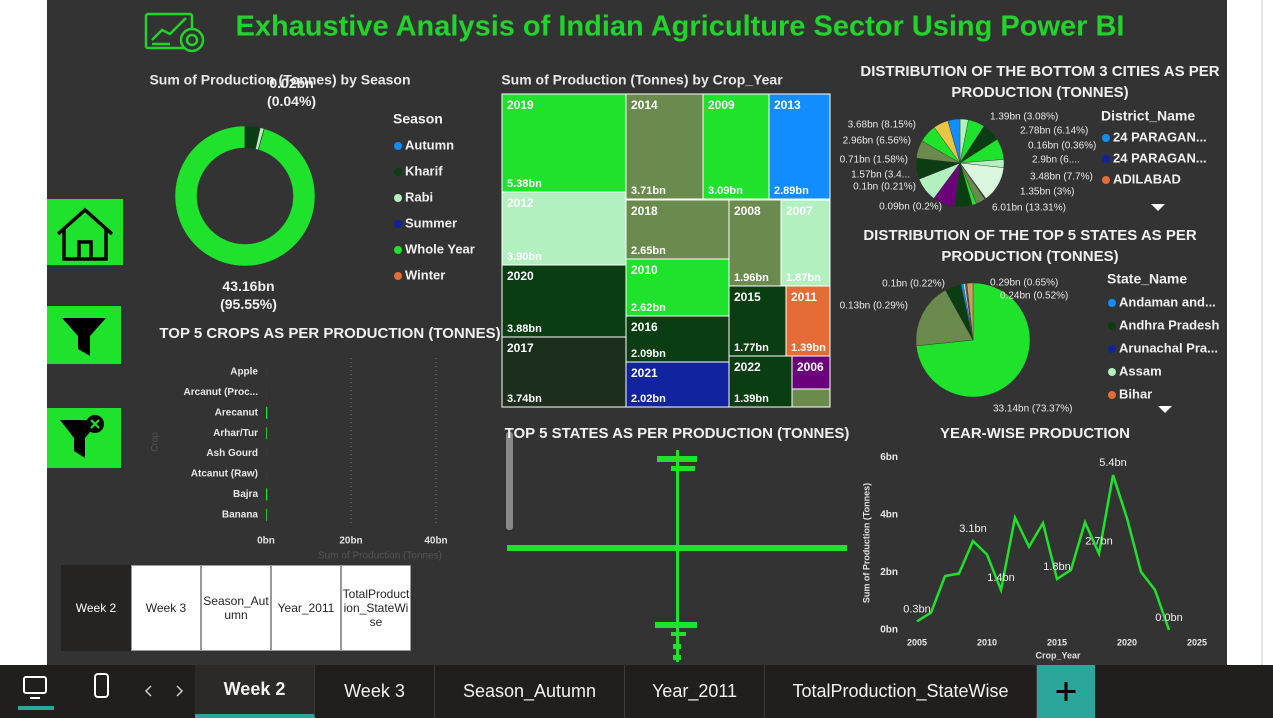 This screenshot has height=718, width=1273. Describe the element at coordinates (884, 187) in the screenshot. I see `data-label: 0.1bn (0.21%)` at that location.